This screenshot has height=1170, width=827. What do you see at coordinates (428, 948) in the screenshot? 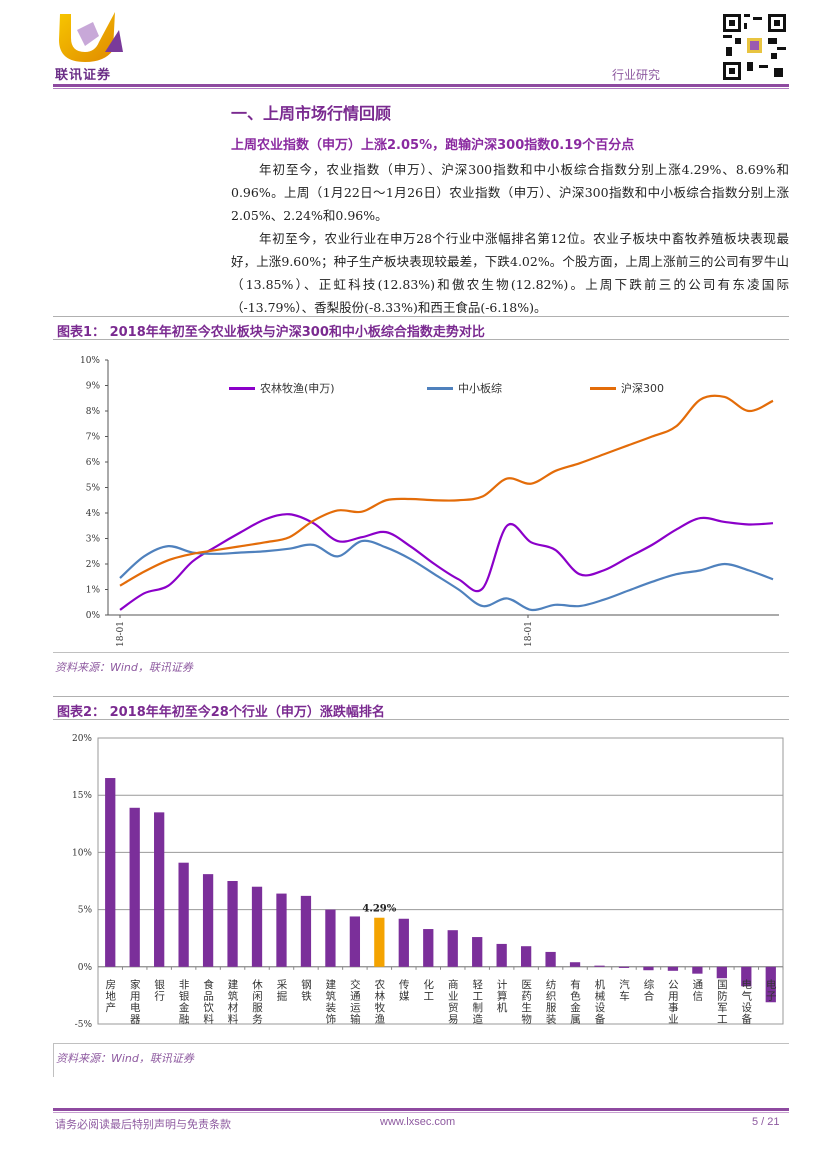
I see `bar-化工` at bounding box center [428, 948].